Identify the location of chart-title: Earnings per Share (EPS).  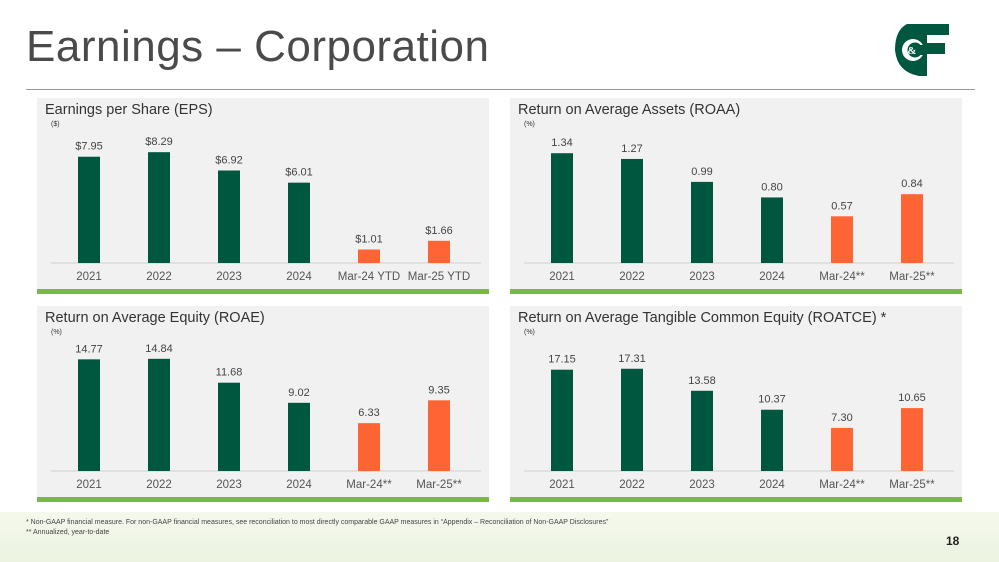
(129, 110).